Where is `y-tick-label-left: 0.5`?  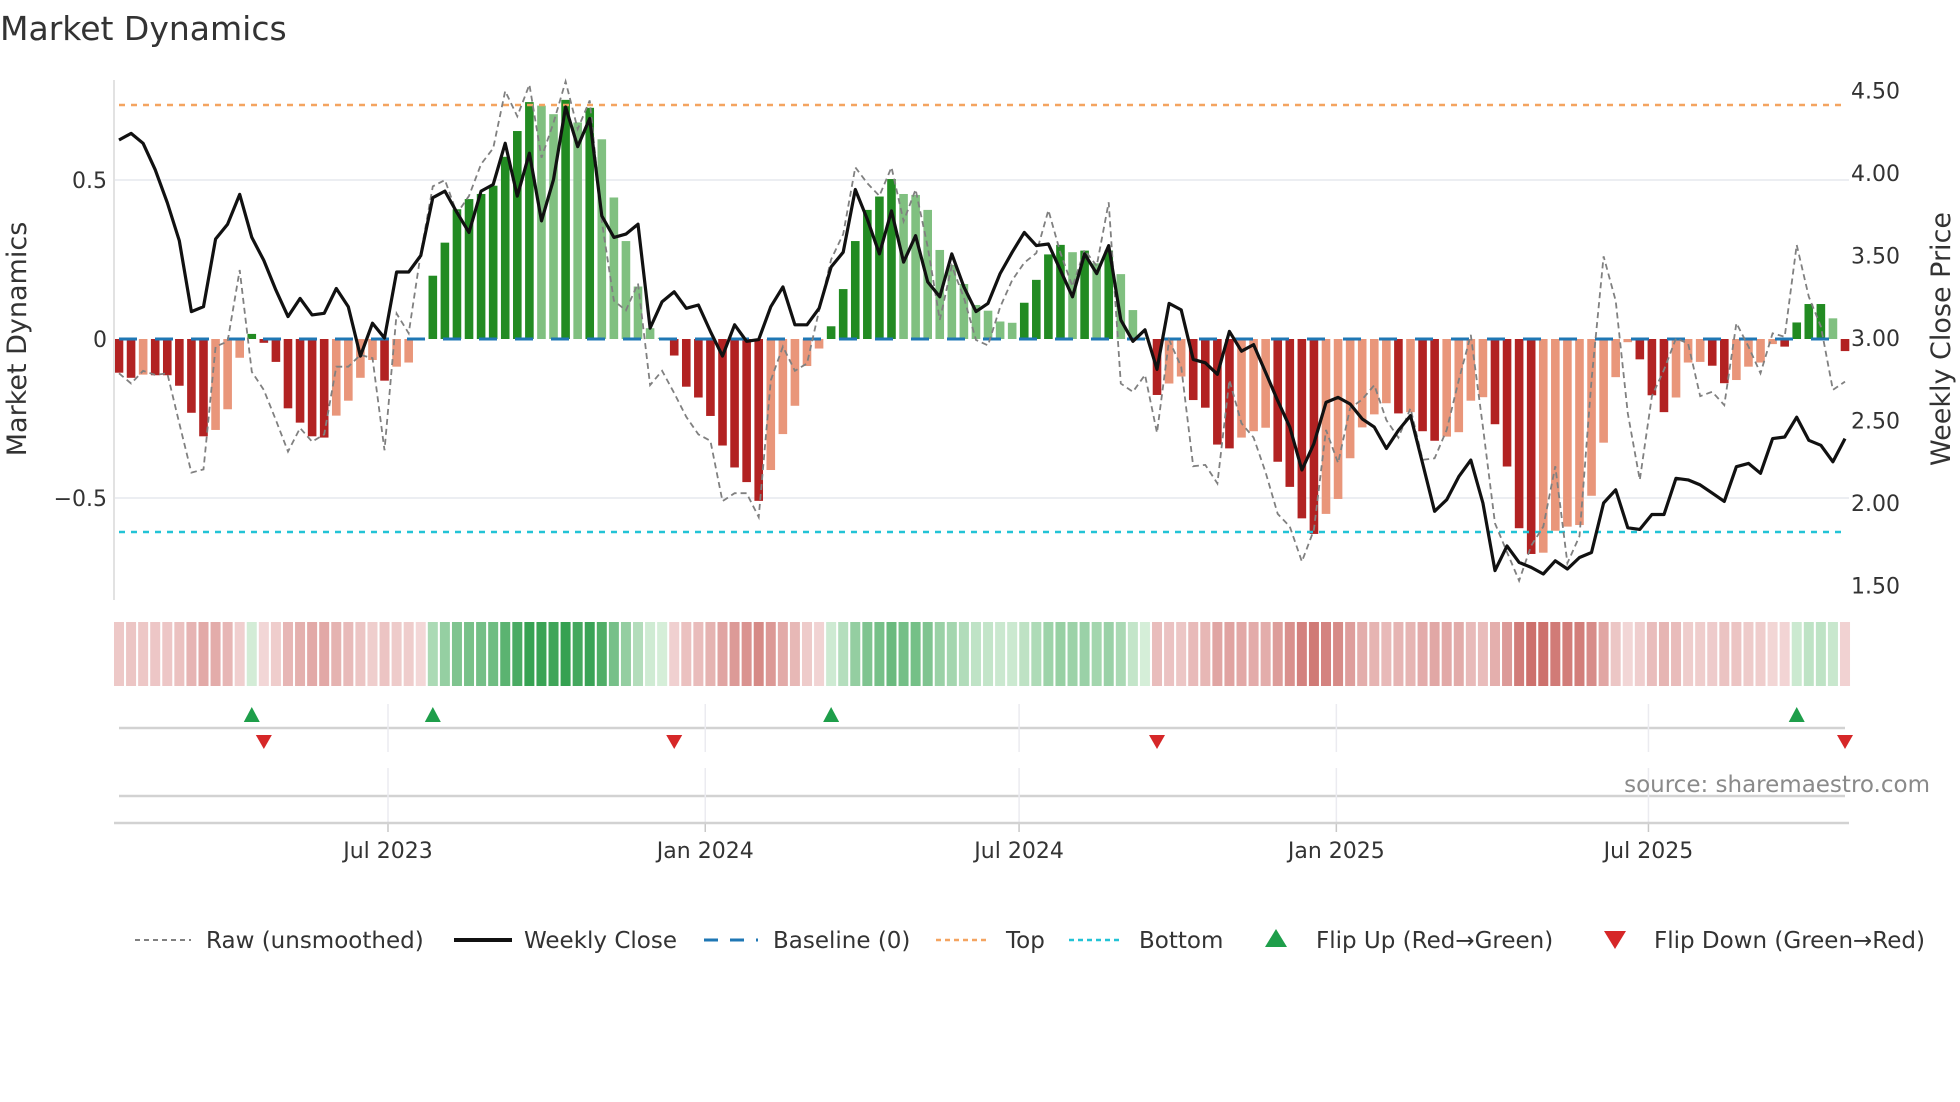
y-tick-label-left: 0.5 is located at coordinates (89, 181).